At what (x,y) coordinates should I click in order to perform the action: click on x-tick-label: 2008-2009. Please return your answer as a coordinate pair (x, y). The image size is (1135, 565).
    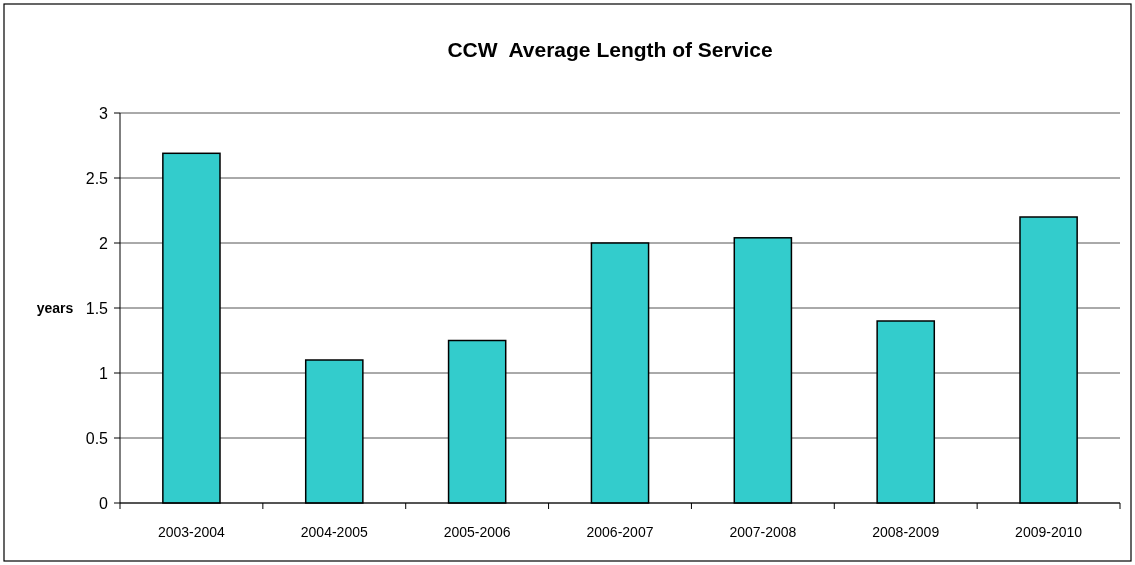
    Looking at the image, I should click on (906, 532).